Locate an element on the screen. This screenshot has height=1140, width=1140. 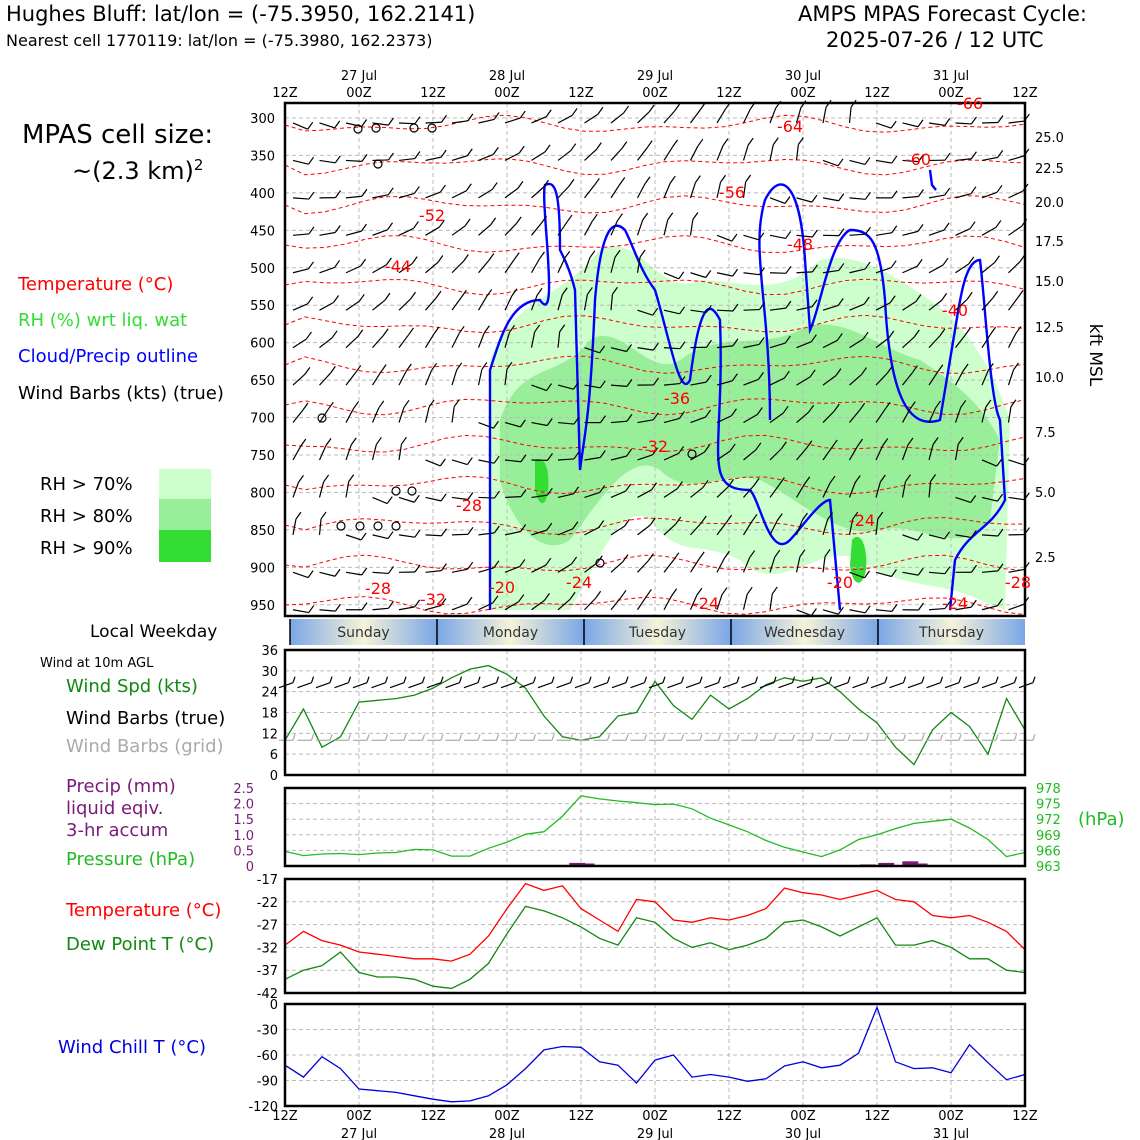
isotherm-label: -32 is located at coordinates (655, 446).